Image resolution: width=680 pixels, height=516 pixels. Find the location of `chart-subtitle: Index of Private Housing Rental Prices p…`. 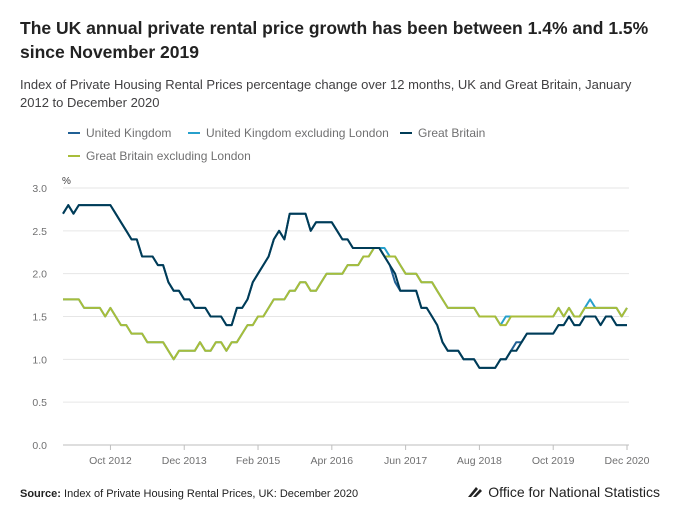

chart-subtitle: Index of Private Housing Rental Prices p… is located at coordinates (326, 93).